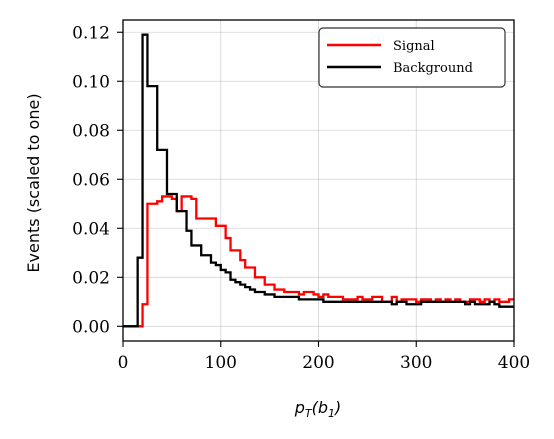 This screenshot has width=554, height=439. What do you see at coordinates (91, 180) in the screenshot?
I see `y-tick-label: 0.06` at bounding box center [91, 180].